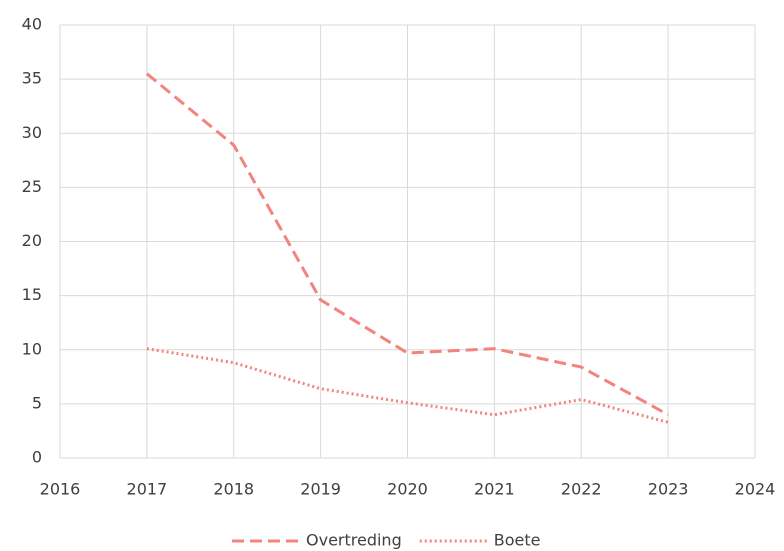  What do you see at coordinates (517, 540) in the screenshot?
I see `legend-label: Boete` at bounding box center [517, 540].